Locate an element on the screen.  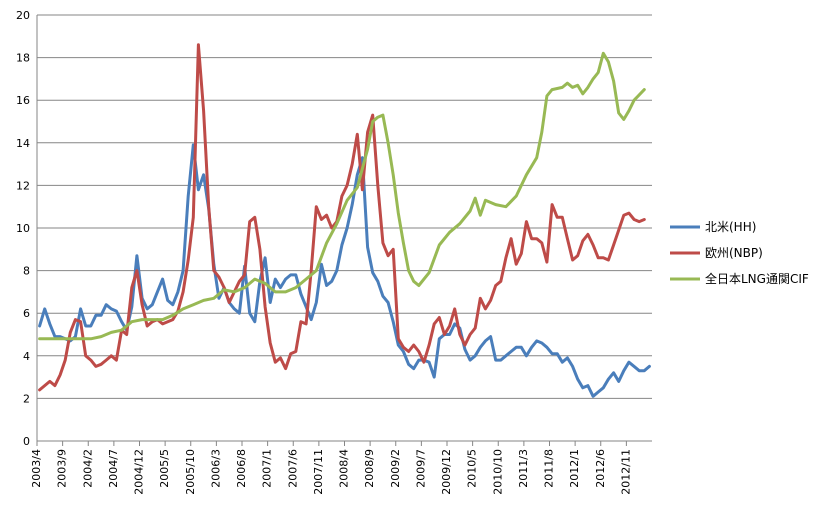
legend: 北米(HH) 欧州(NBP) 全日本LNG通関CIF is located at coordinates (739, 253).